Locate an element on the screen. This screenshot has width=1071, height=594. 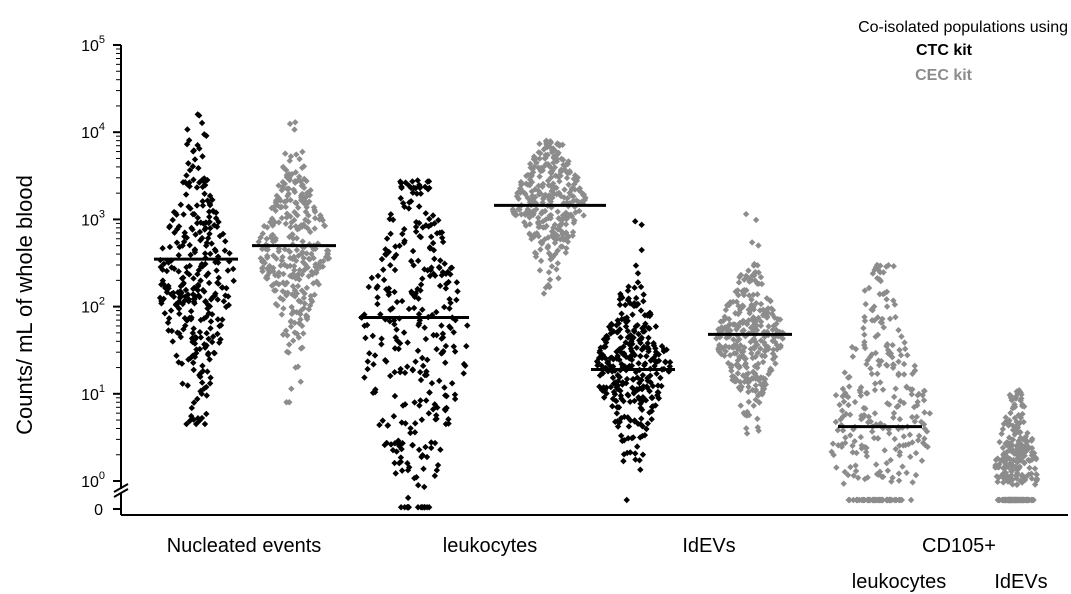
y-tick-label: 10⁴ is located at coordinates (93, 131).